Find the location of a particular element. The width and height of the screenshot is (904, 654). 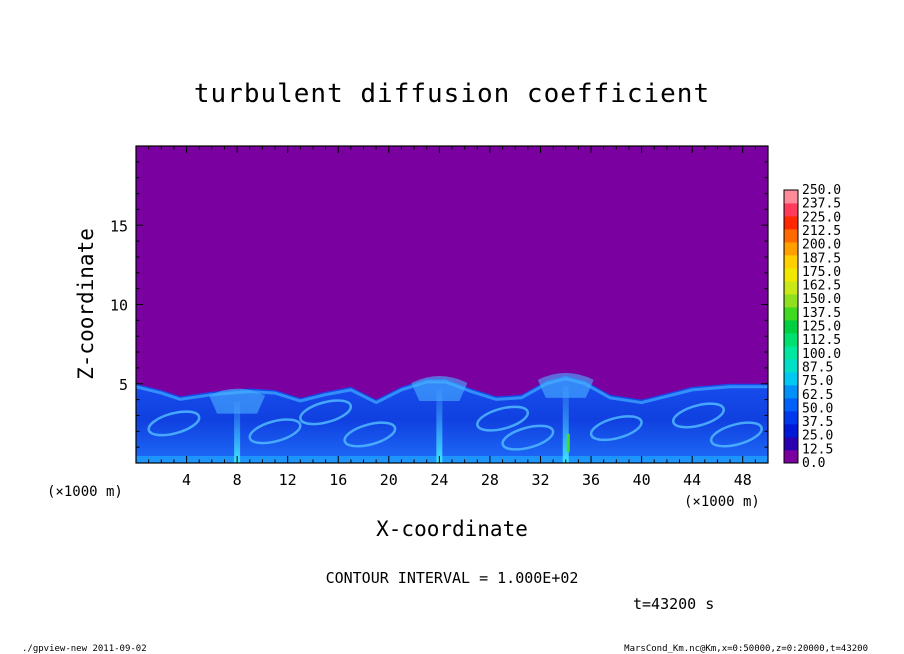

colorbar-label: 225.0 is located at coordinates (821, 217).